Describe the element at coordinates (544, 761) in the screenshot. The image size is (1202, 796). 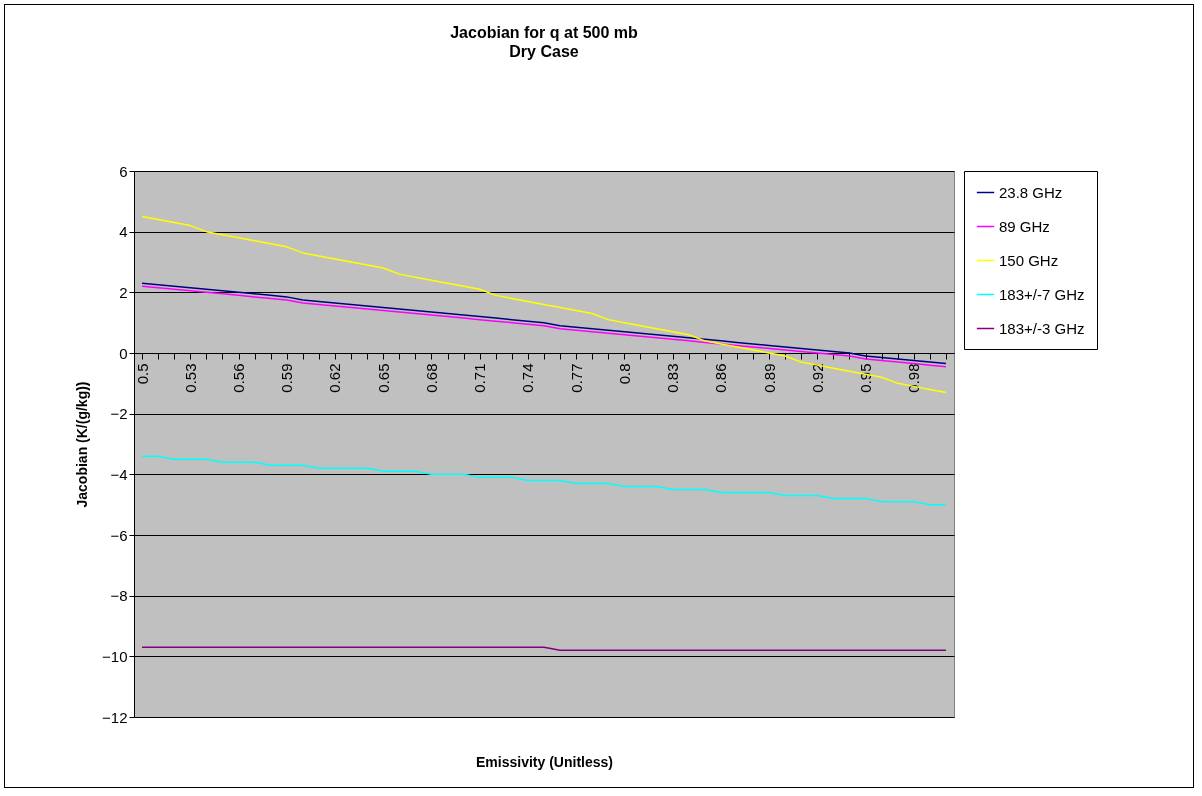
I see `x-axis-title: Emissivity (Unitless)` at that location.